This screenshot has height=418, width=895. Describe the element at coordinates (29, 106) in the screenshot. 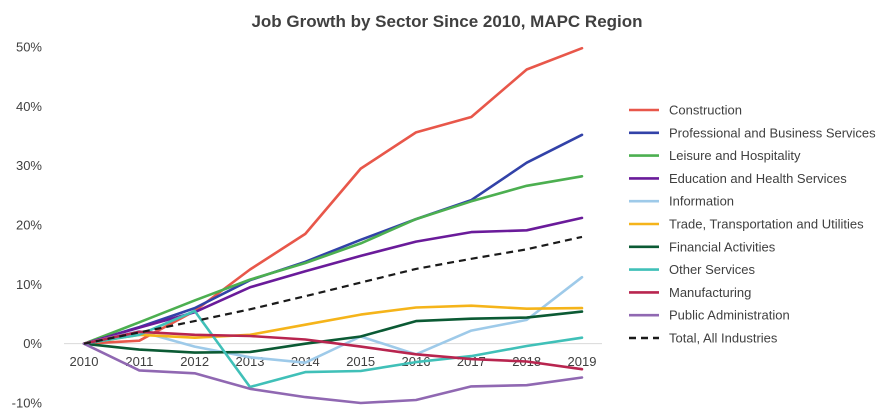

I see `y-tick-label: 40%` at that location.